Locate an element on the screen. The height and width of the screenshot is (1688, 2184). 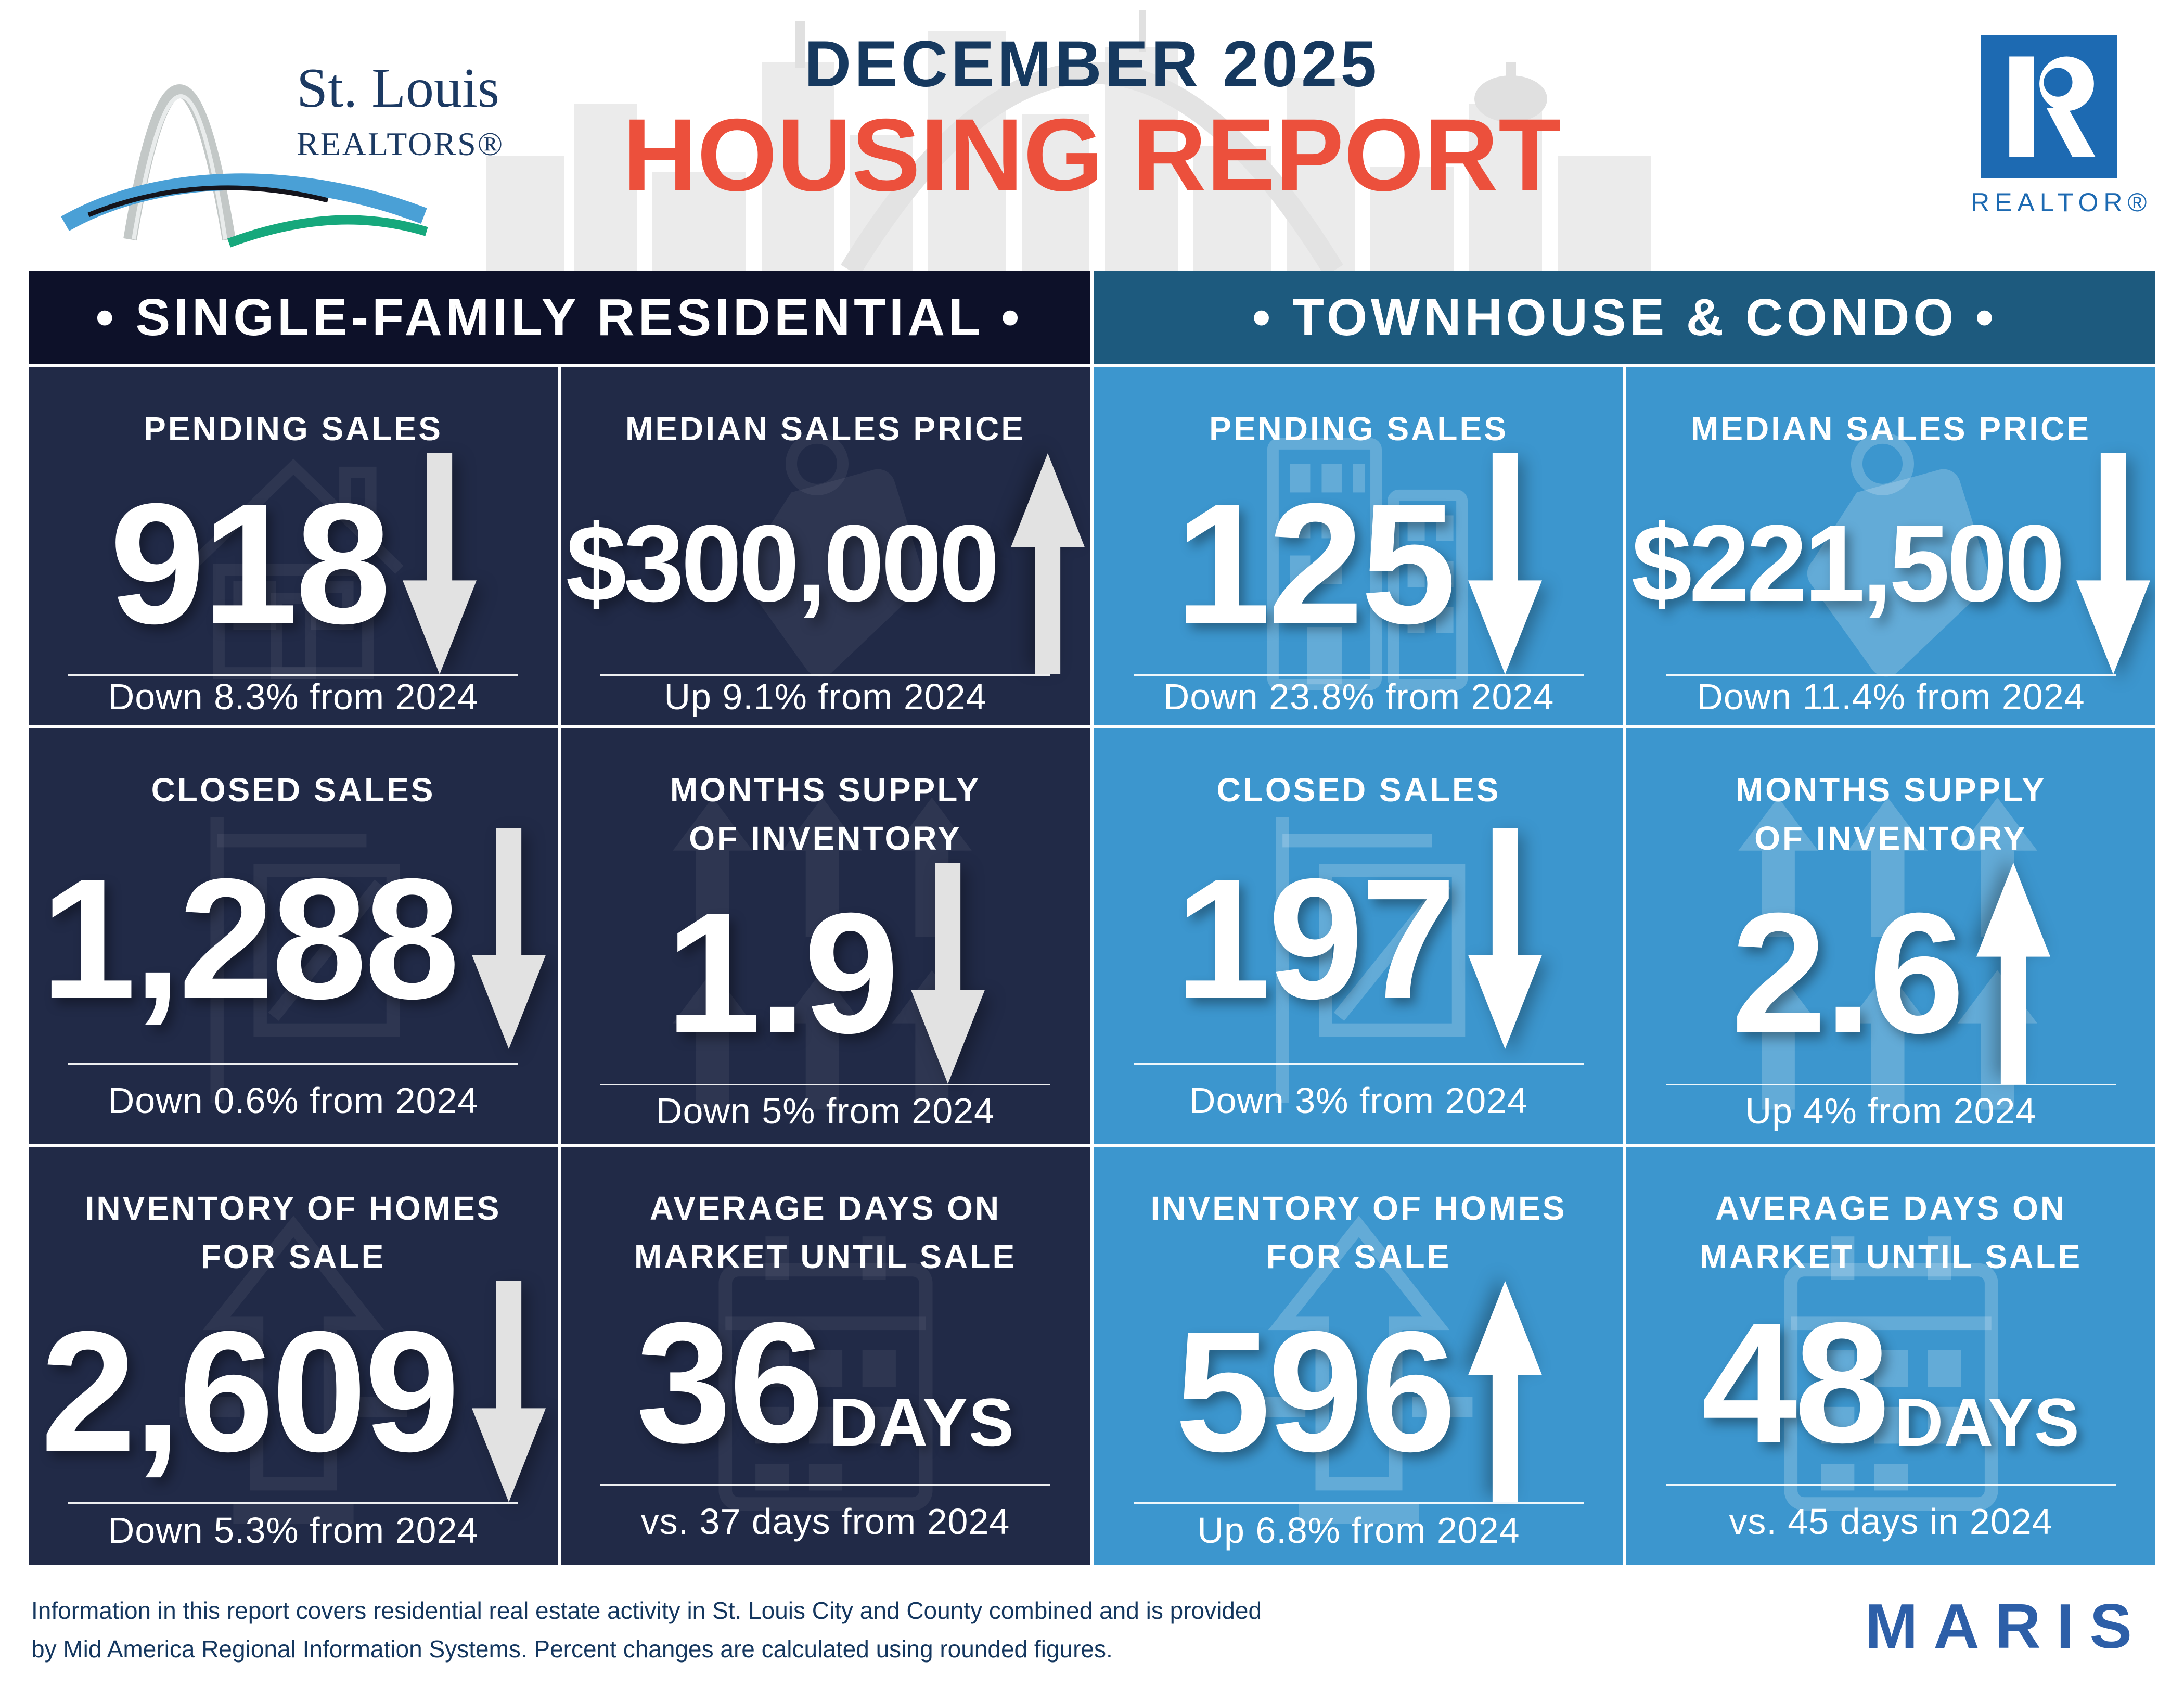
stat-change: Down 8.3% from 2024 is located at coordinates (293, 697).